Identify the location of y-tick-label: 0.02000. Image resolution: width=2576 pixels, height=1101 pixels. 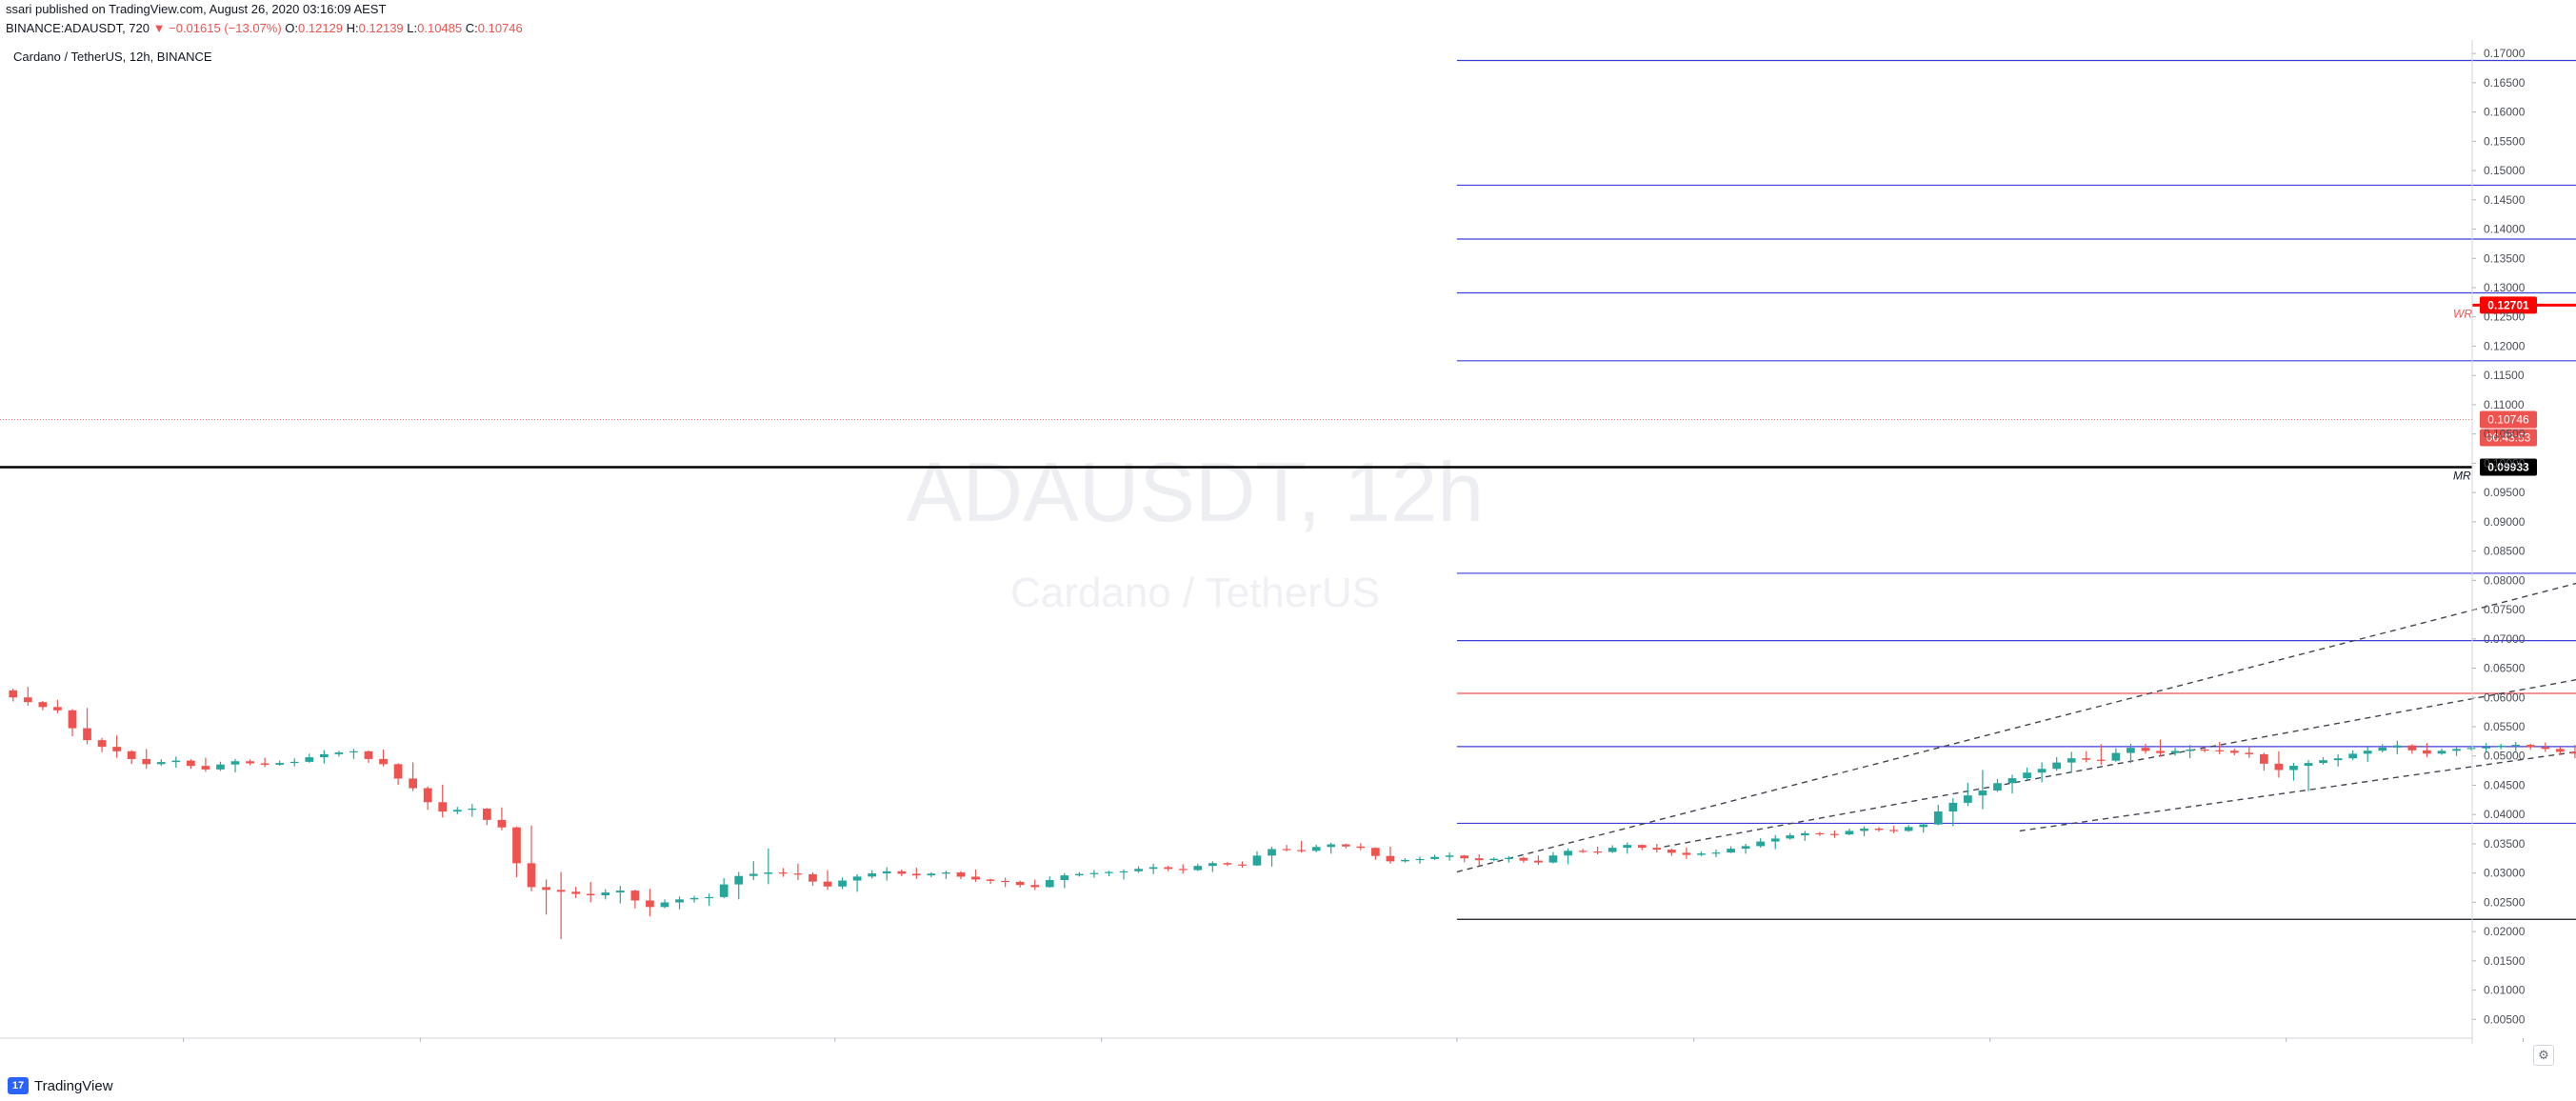
(2505, 931).